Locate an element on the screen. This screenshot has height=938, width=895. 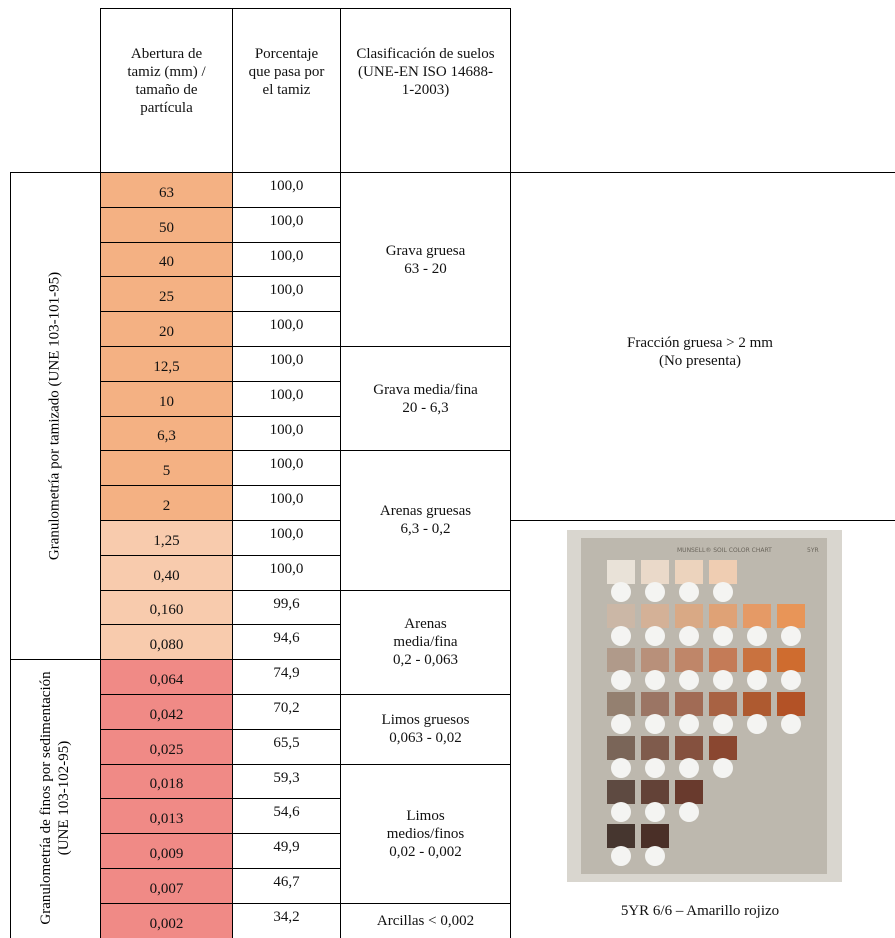
classification-cell: Grava gruesa 63 - 20 is located at coordinates (425, 259).